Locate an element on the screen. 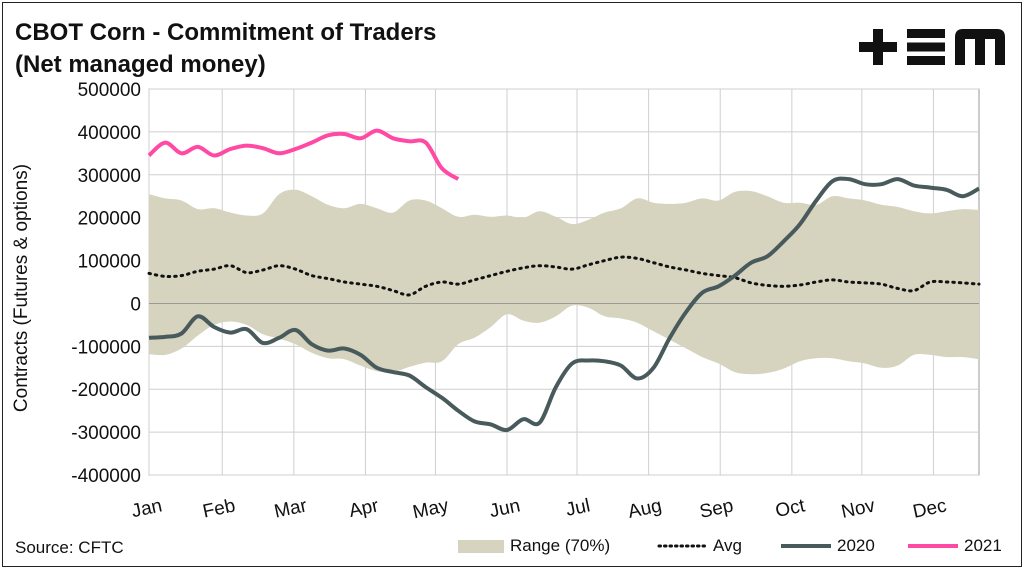 The image size is (1024, 571). legend-swatch-range is located at coordinates (481, 546).